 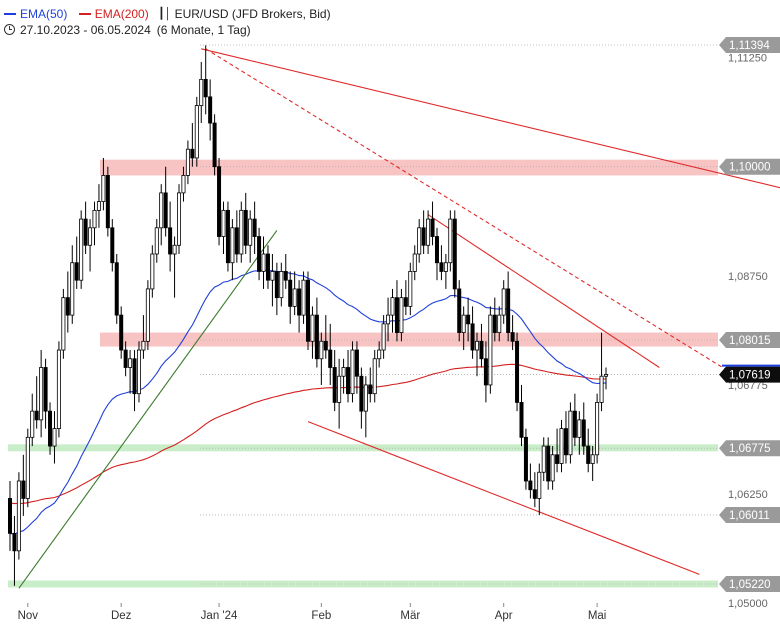 What do you see at coordinates (750, 168) in the screenshot?
I see `price-marker-label: 1,10000` at bounding box center [750, 168].